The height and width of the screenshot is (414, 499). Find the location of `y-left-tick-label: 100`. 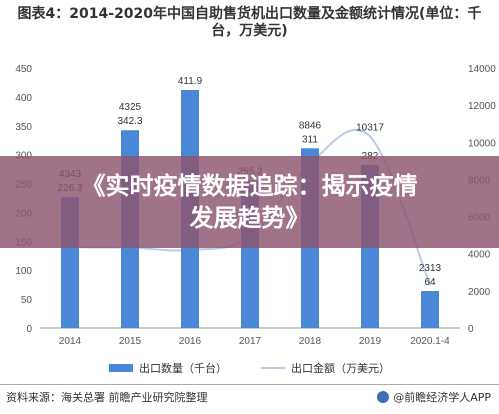

y-left-tick-label: 100 is located at coordinates (23, 271).